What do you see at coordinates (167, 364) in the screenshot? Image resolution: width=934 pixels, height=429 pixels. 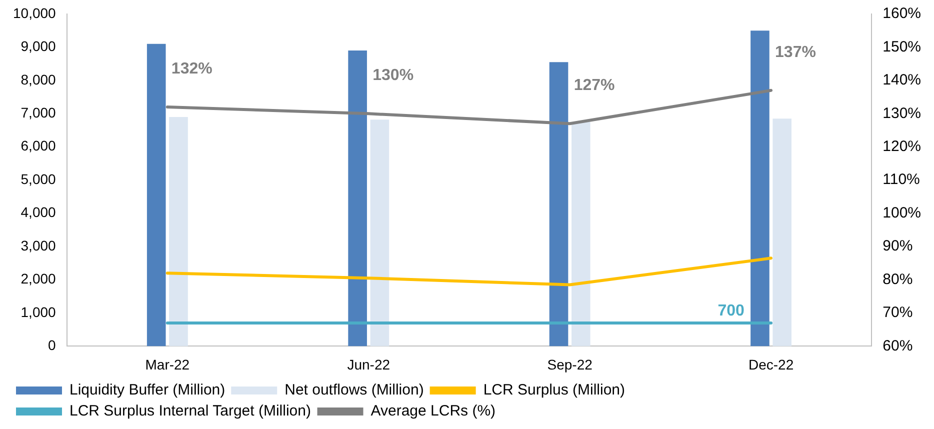 I see `x-tick-label: Mar-22` at bounding box center [167, 364].